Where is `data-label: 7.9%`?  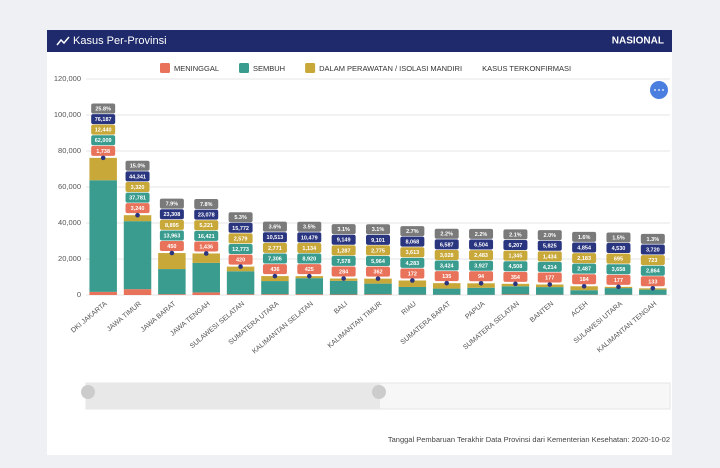 data-label: 7.9% is located at coordinates (172, 205).